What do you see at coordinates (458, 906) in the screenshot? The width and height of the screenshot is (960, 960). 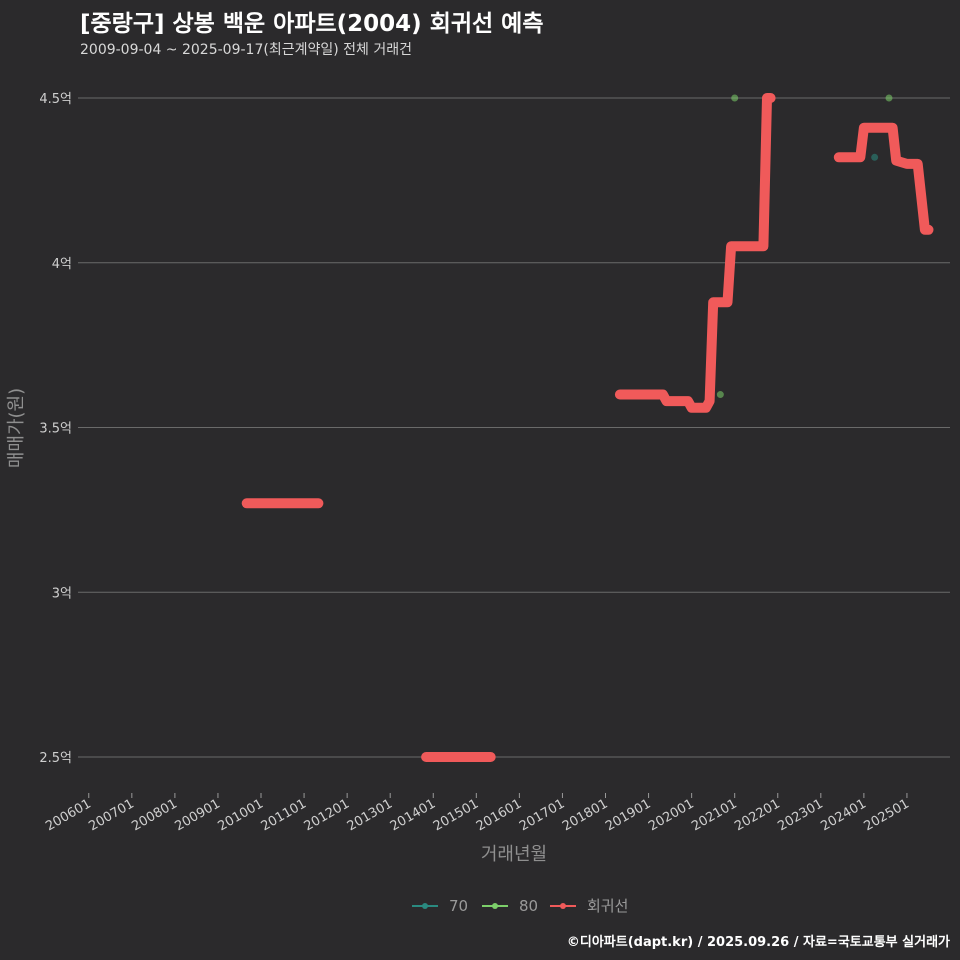 I see `legend-label: 70` at bounding box center [458, 906].